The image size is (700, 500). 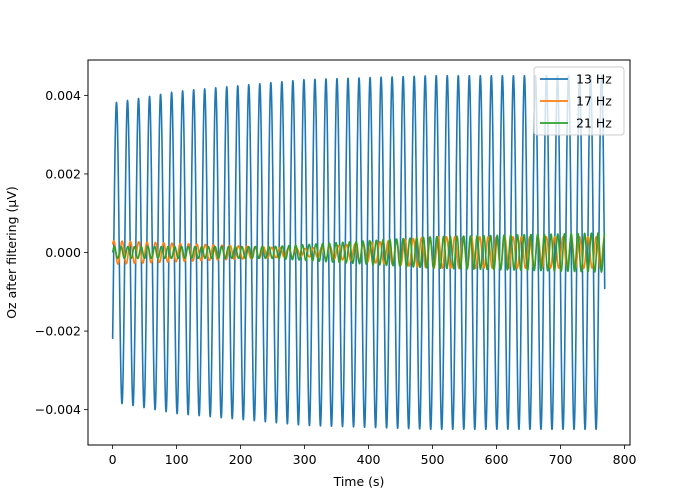 What do you see at coordinates (63, 173) in the screenshot?
I see `y-tick-label: 0.002` at bounding box center [63, 173].